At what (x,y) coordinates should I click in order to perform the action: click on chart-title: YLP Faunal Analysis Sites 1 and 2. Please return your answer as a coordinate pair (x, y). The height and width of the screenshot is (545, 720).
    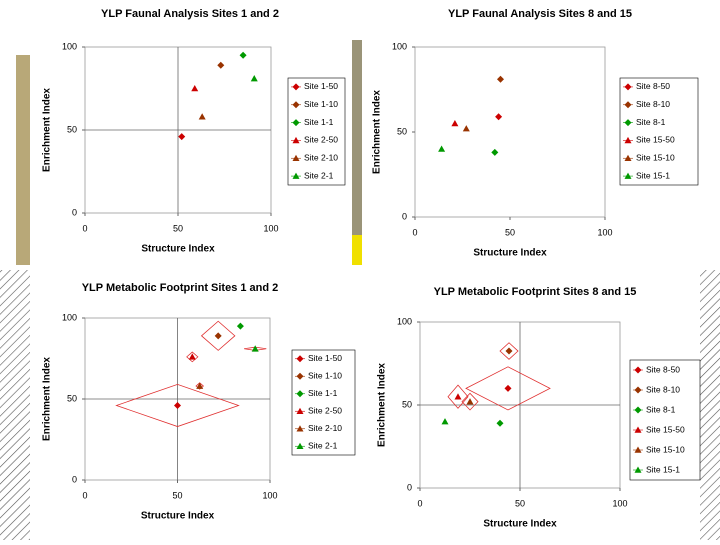
    Looking at the image, I should click on (190, 14).